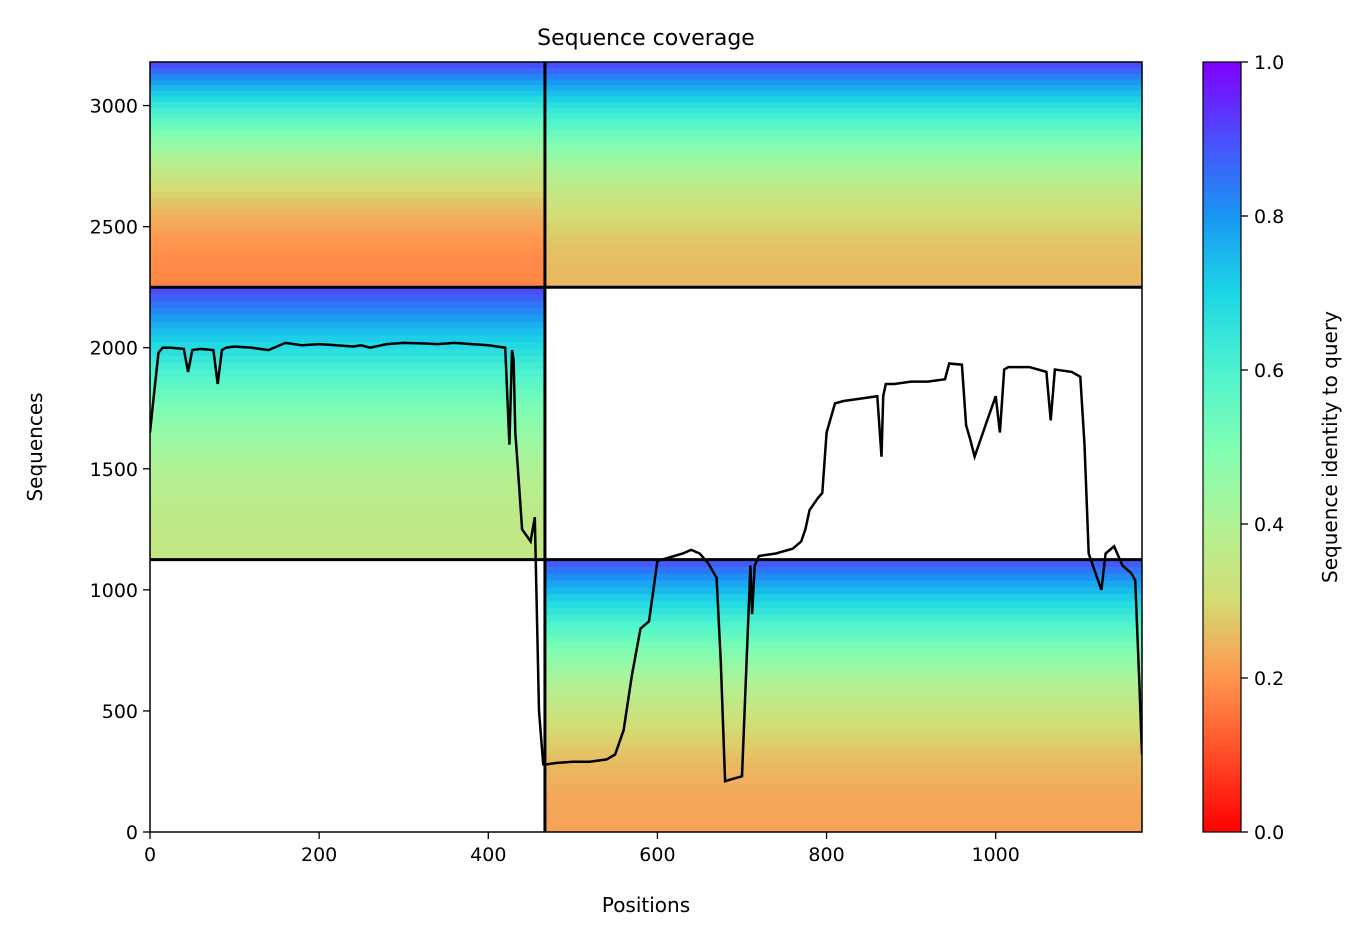 The height and width of the screenshot is (939, 1364). What do you see at coordinates (1269, 679) in the screenshot?
I see `colorbar-tick-label: 0.2` at bounding box center [1269, 679].